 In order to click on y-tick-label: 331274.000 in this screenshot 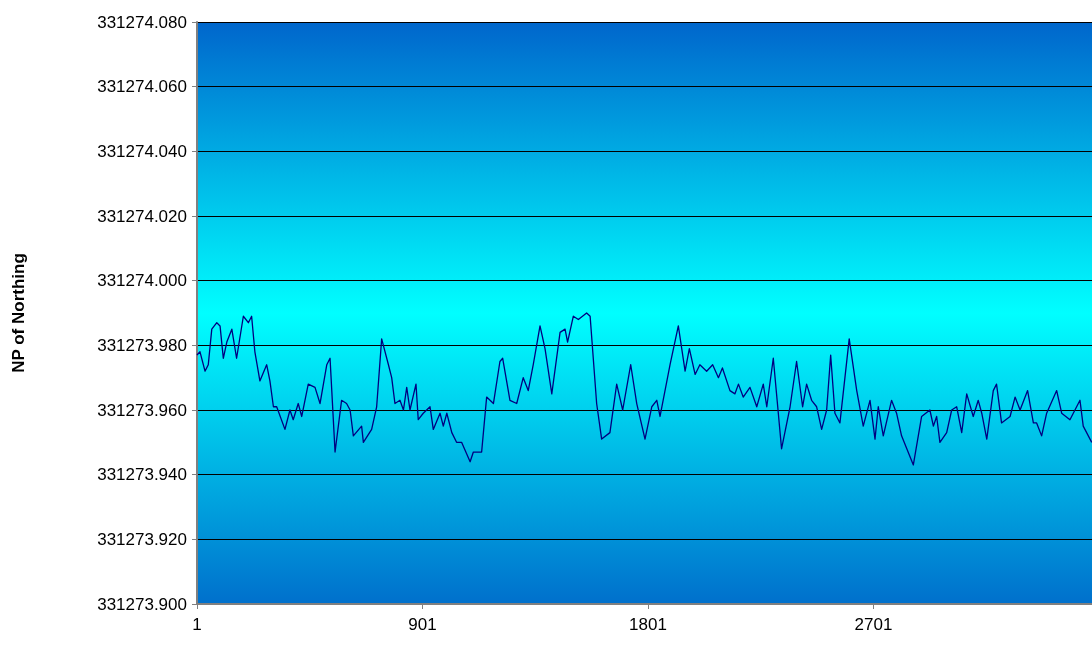, I will do `click(142, 281)`.